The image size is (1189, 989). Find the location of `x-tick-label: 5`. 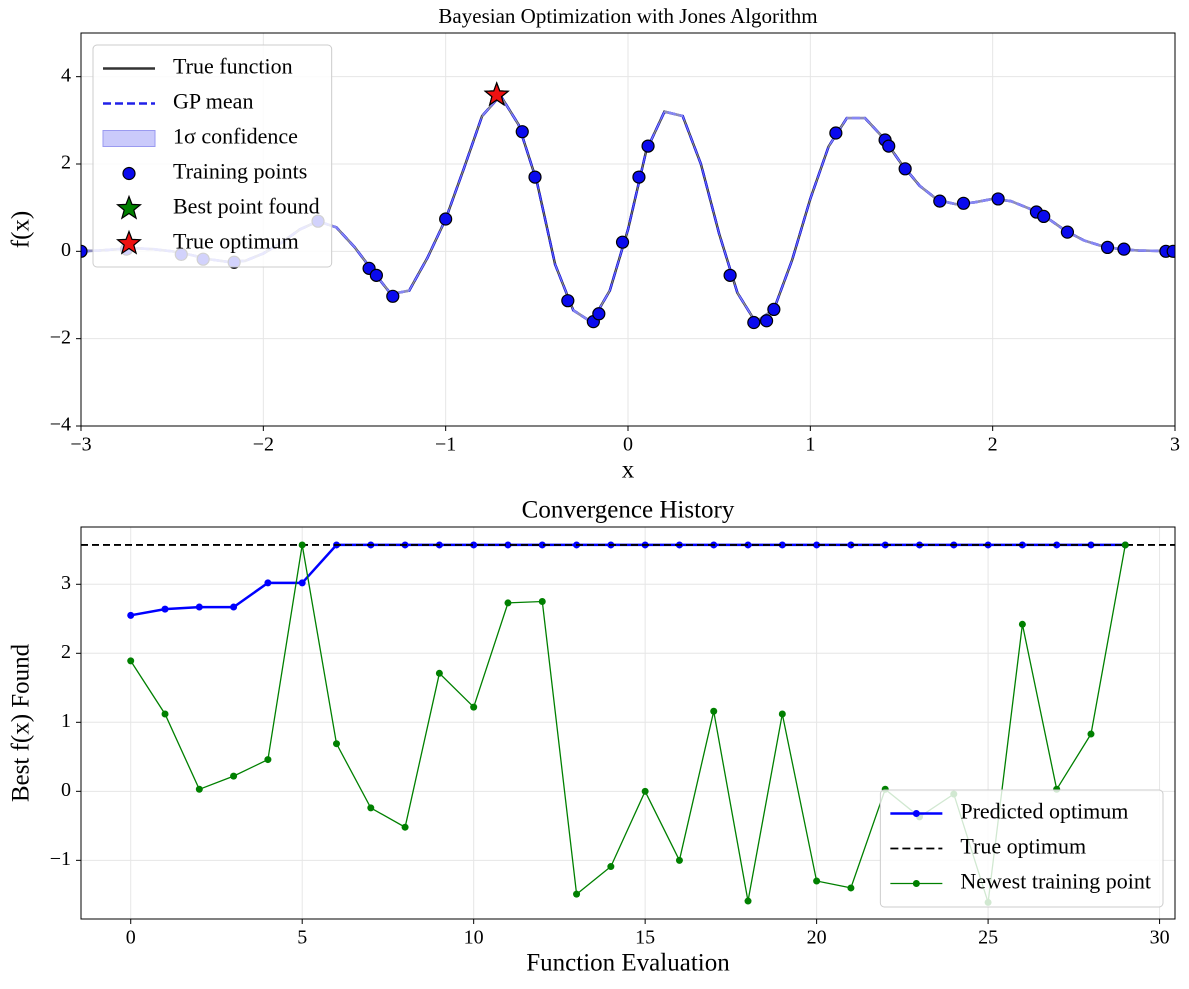

x-tick-label: 5 is located at coordinates (302, 938).